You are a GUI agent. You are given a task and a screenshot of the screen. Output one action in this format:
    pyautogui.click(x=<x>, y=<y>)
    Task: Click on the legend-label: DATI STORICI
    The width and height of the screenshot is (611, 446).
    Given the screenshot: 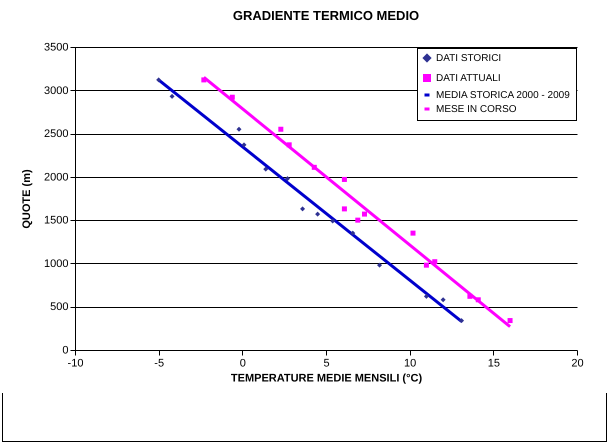 What is the action you would take?
    pyautogui.click(x=469, y=58)
    